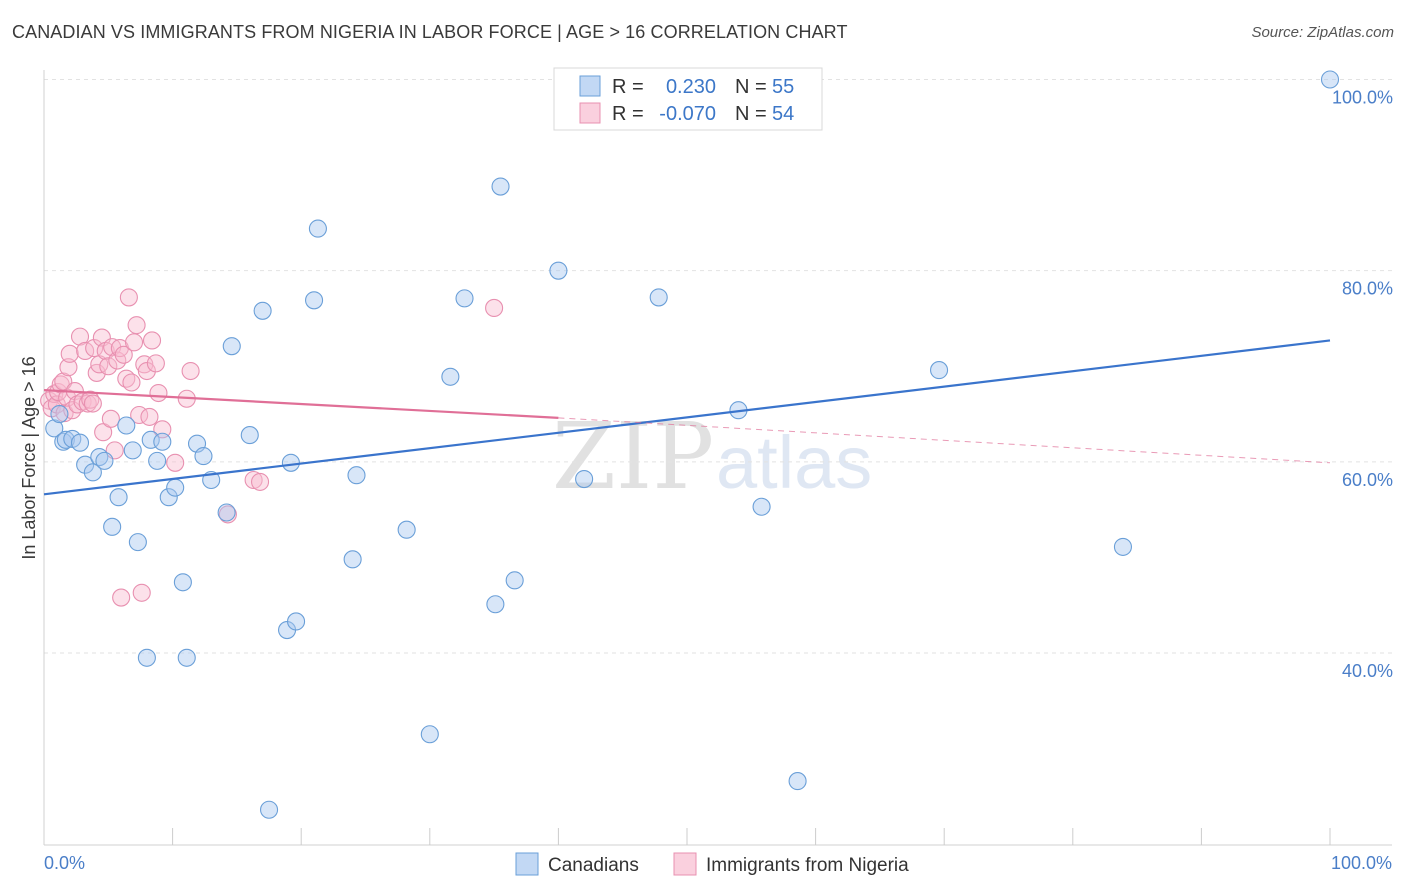 This screenshot has height=892, width=1406. Describe the element at coordinates (1361, 863) in the screenshot. I see `x-tick-label-max: 100.0%` at that location.